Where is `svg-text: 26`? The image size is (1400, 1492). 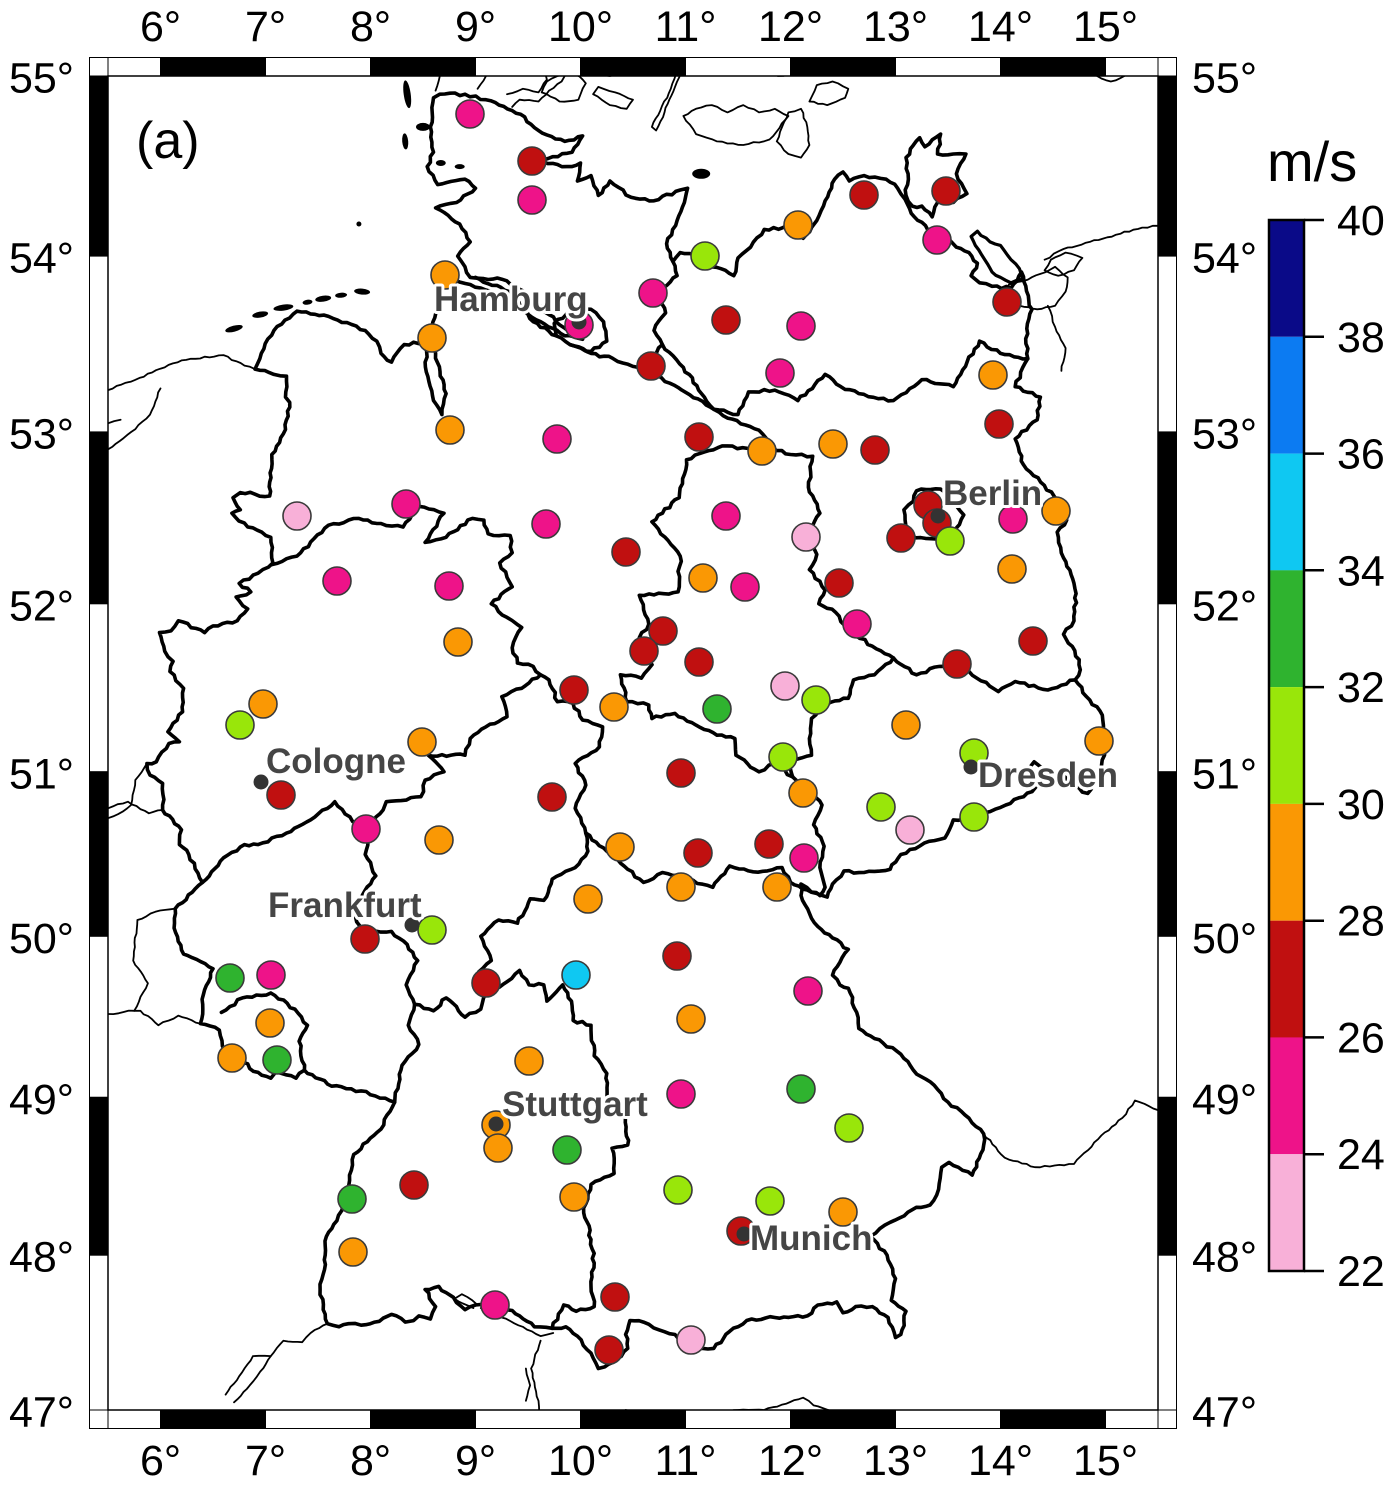 svg-text: 26 is located at coordinates (1361, 1038).